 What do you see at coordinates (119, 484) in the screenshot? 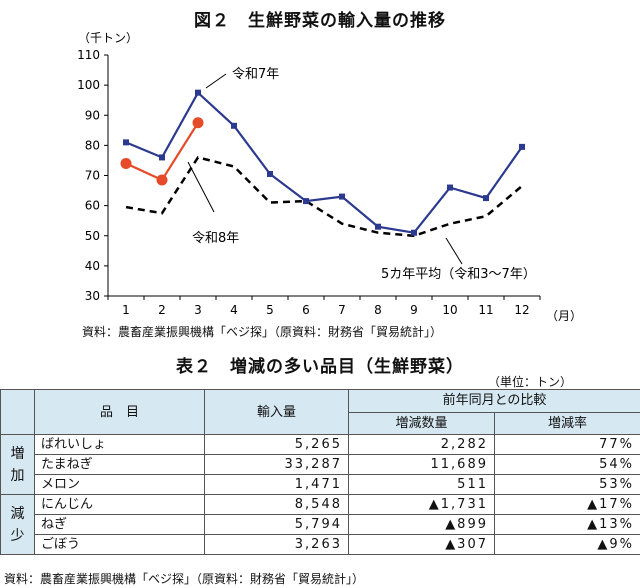
I see `row-name: メロン` at bounding box center [119, 484].